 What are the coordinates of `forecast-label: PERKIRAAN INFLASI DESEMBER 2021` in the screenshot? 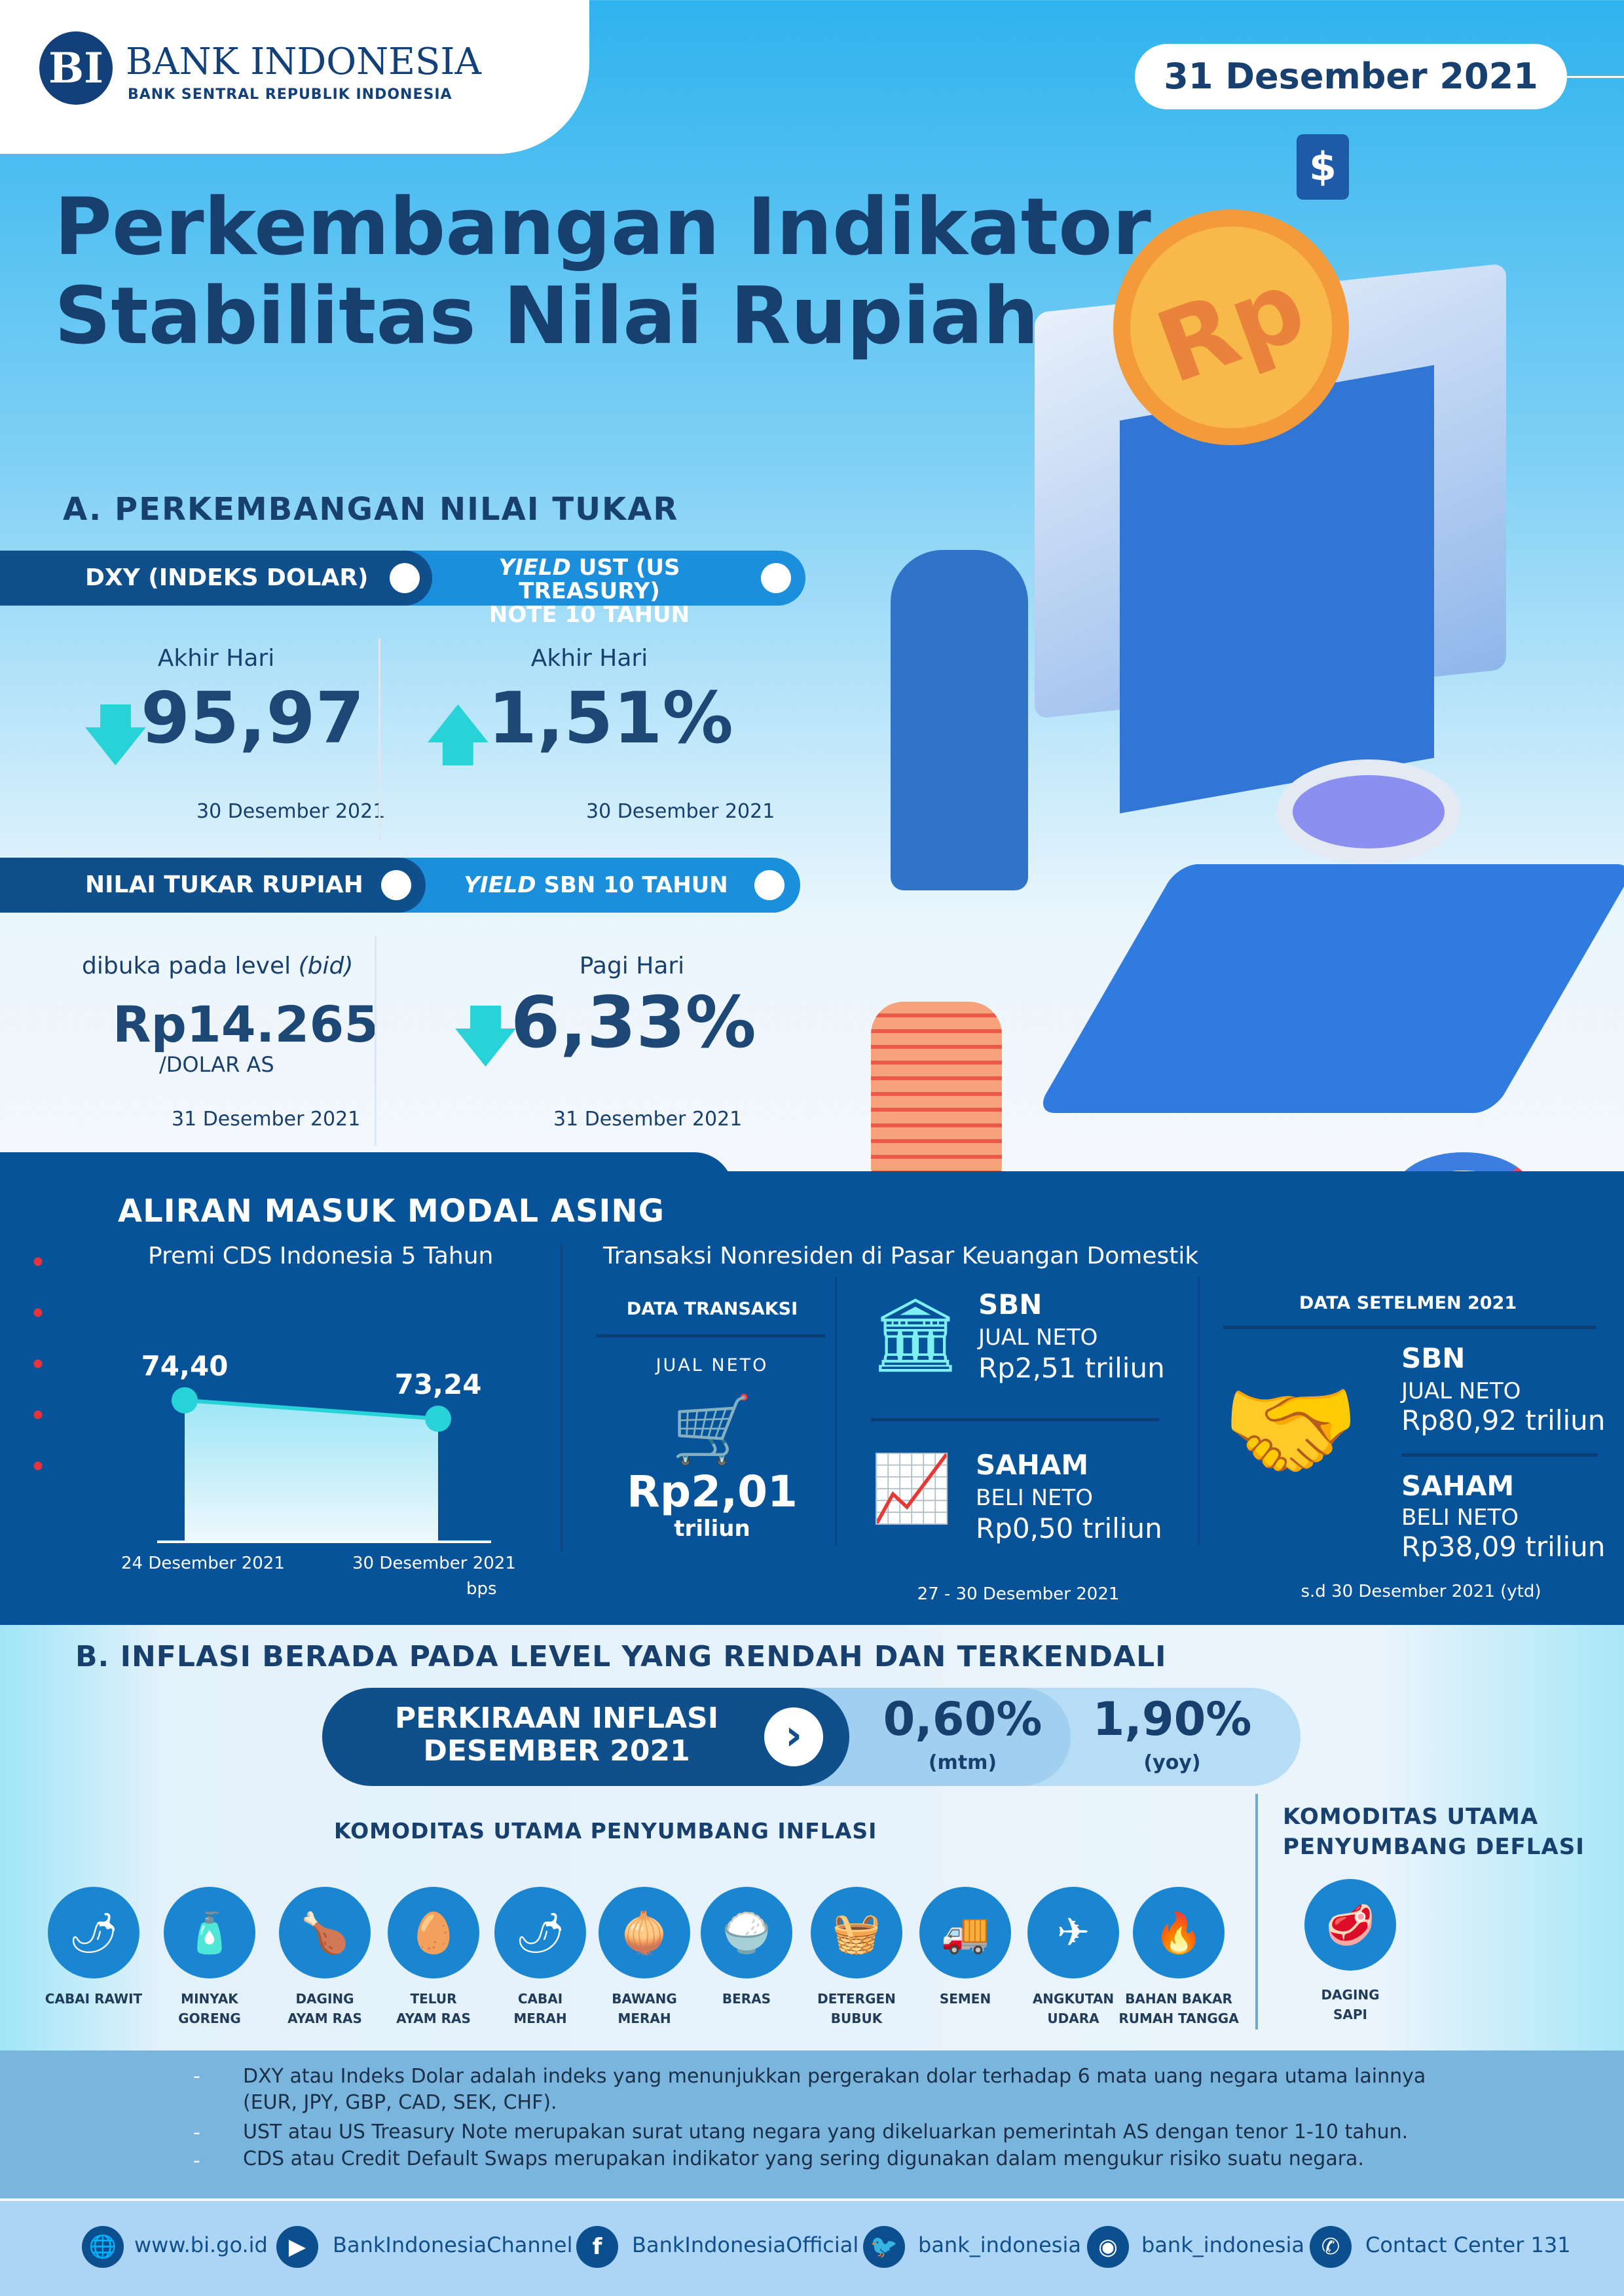 It's located at (556, 1735).